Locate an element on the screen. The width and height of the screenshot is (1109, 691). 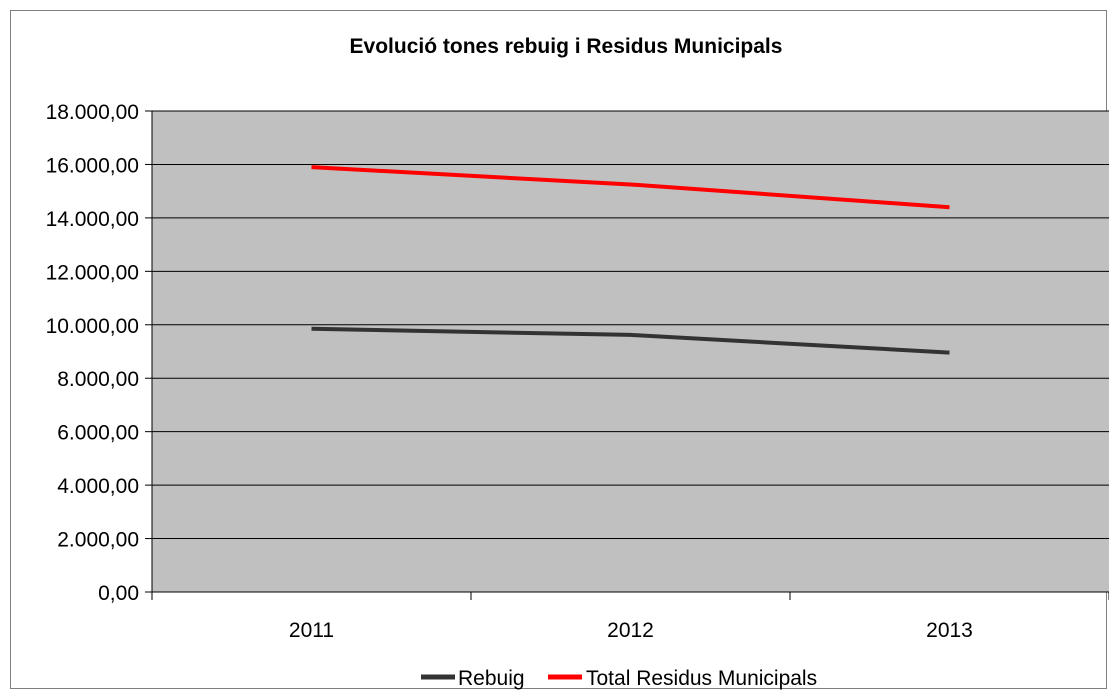
legend: Rebuig Total Residus Municipals is located at coordinates (619, 678).